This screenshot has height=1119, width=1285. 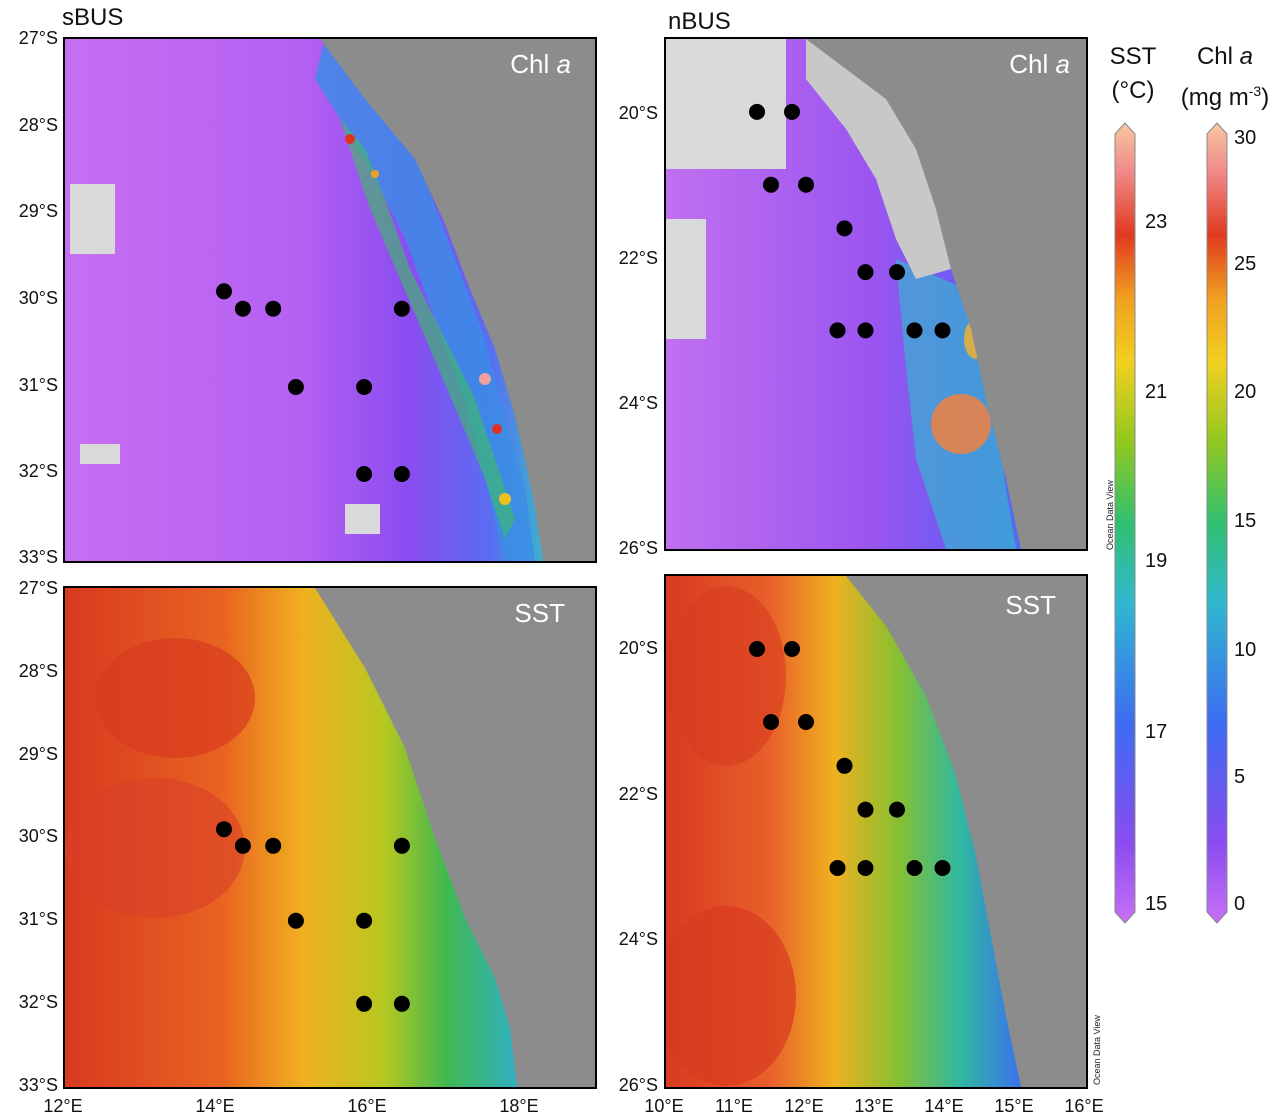 I want to click on lon-tick: 11°E, so click(x=734, y=1106).